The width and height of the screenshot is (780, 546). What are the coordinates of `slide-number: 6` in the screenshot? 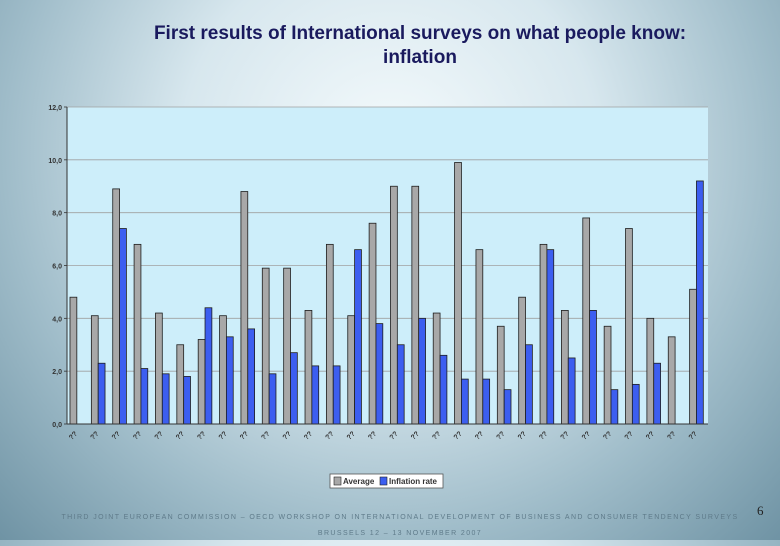 It's located at (760, 510).